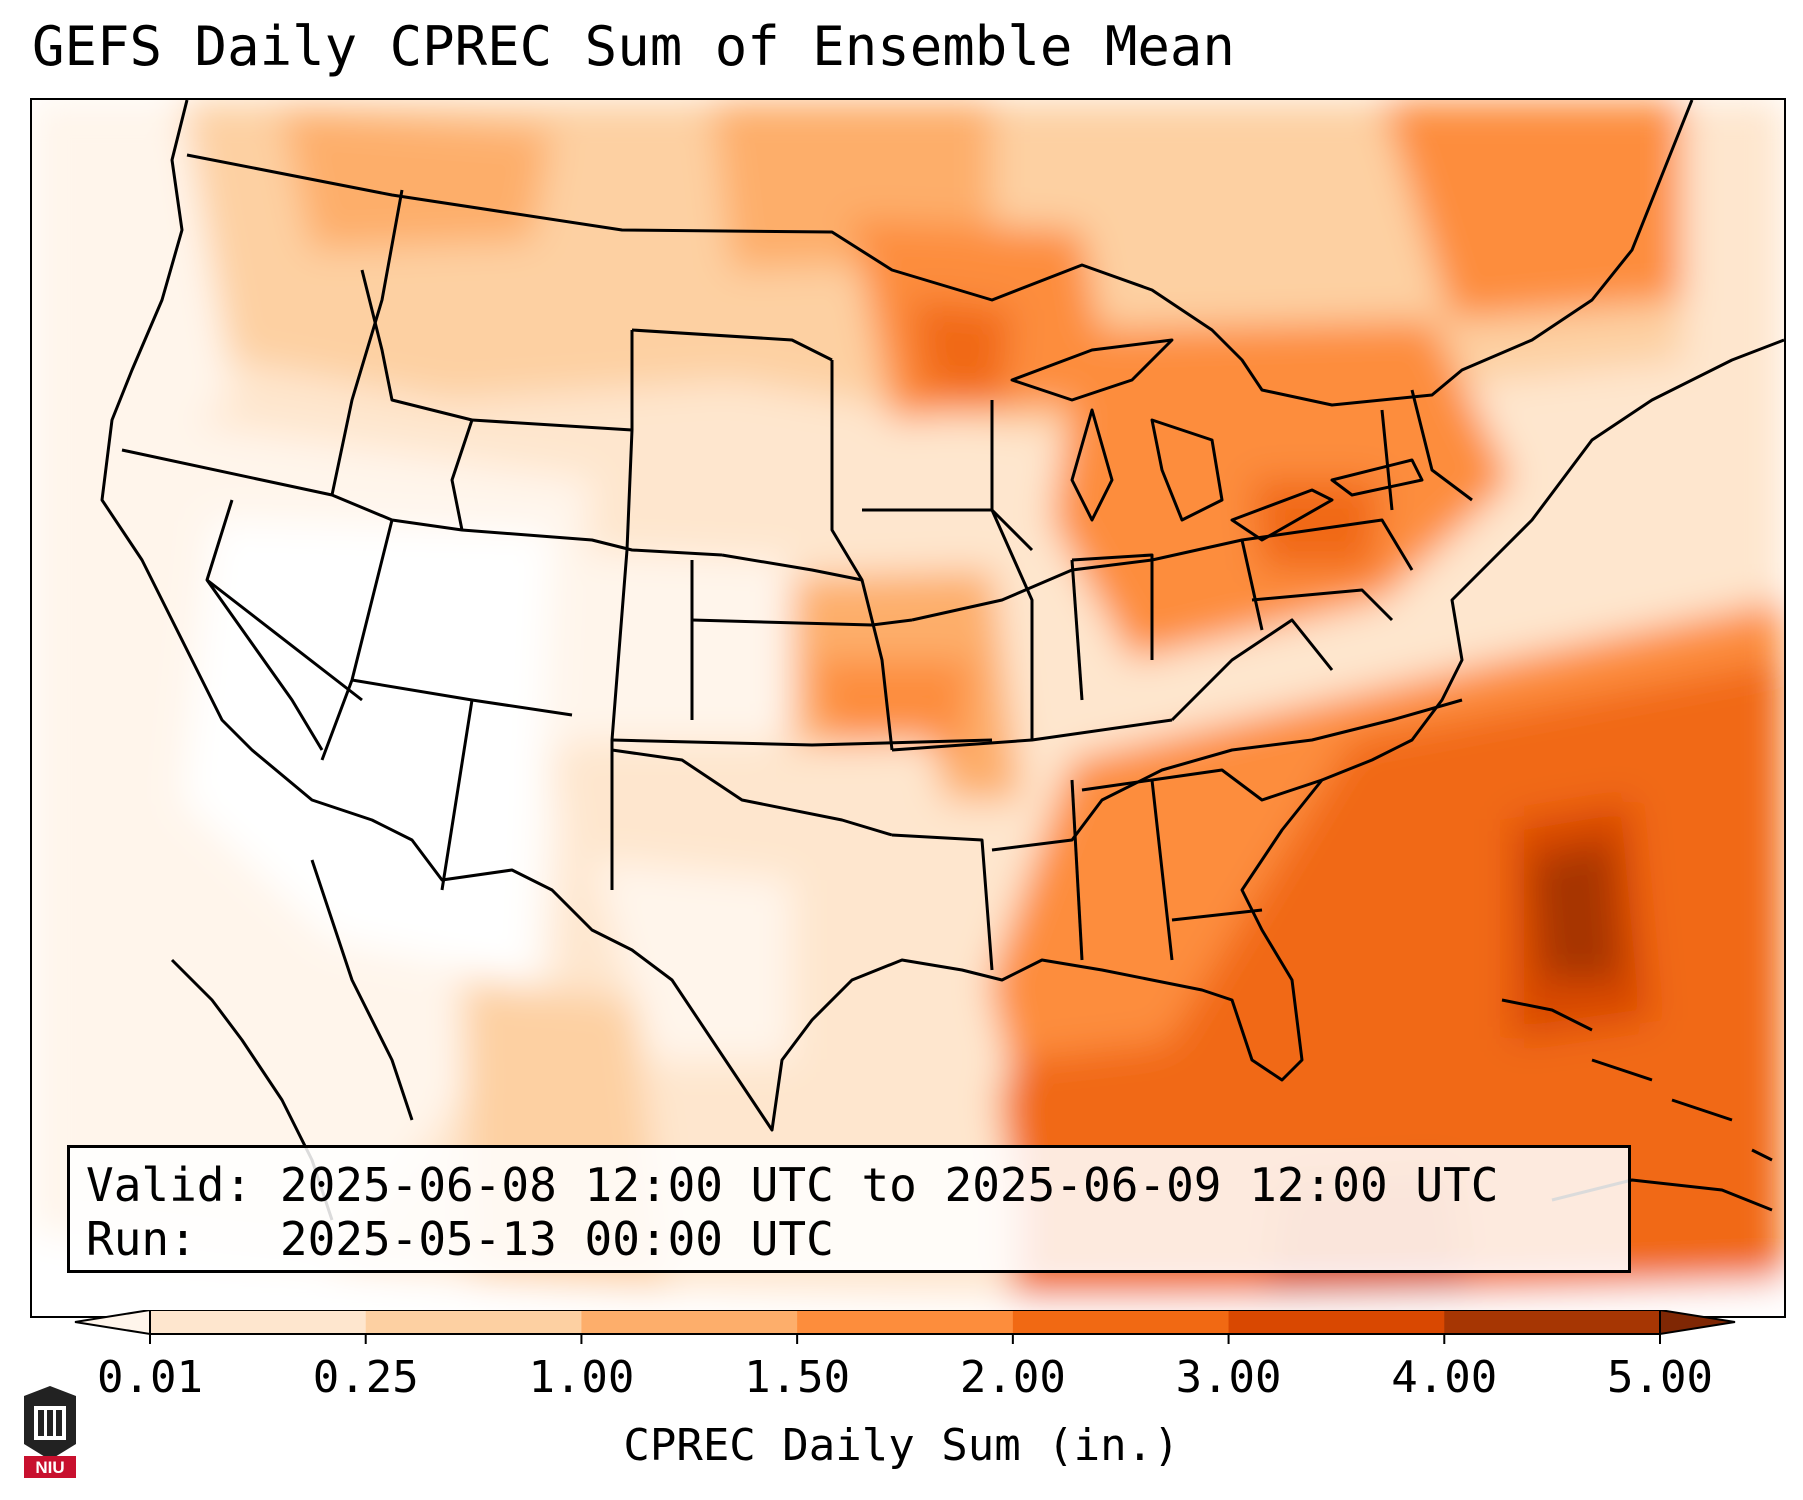  What do you see at coordinates (1229, 1377) in the screenshot?
I see `colorbar-tick-label: 3.00` at bounding box center [1229, 1377].